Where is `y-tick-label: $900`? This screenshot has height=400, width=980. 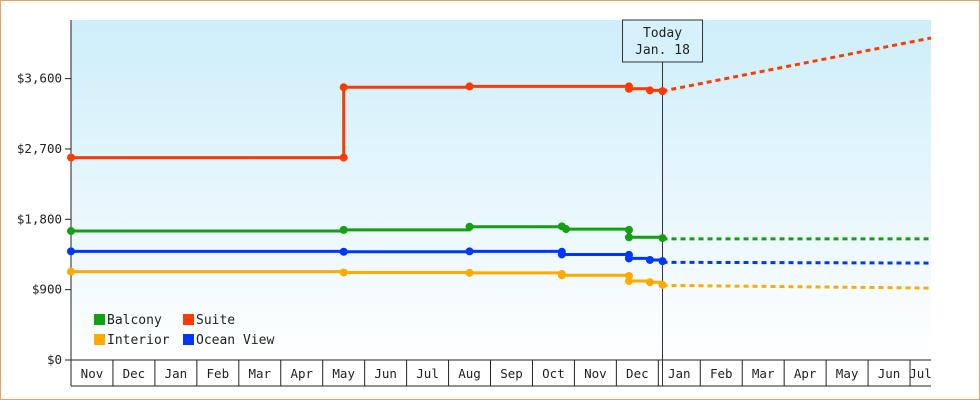
y-tick-label: $900 is located at coordinates (47, 289).